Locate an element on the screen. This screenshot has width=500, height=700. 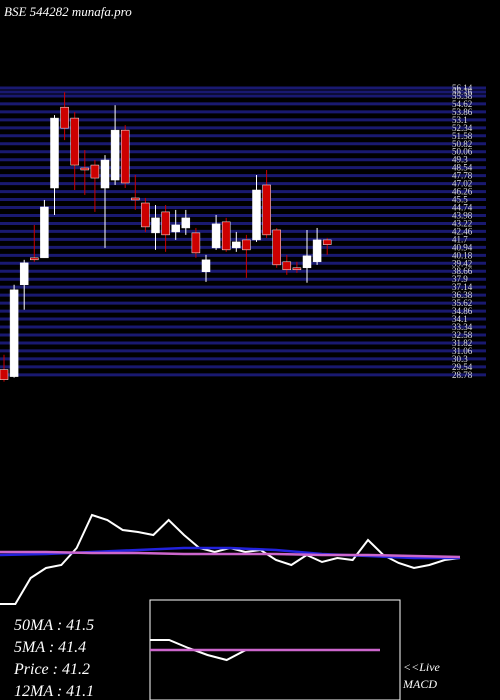
y-tick-label: 48.54 is located at coordinates (462, 168).